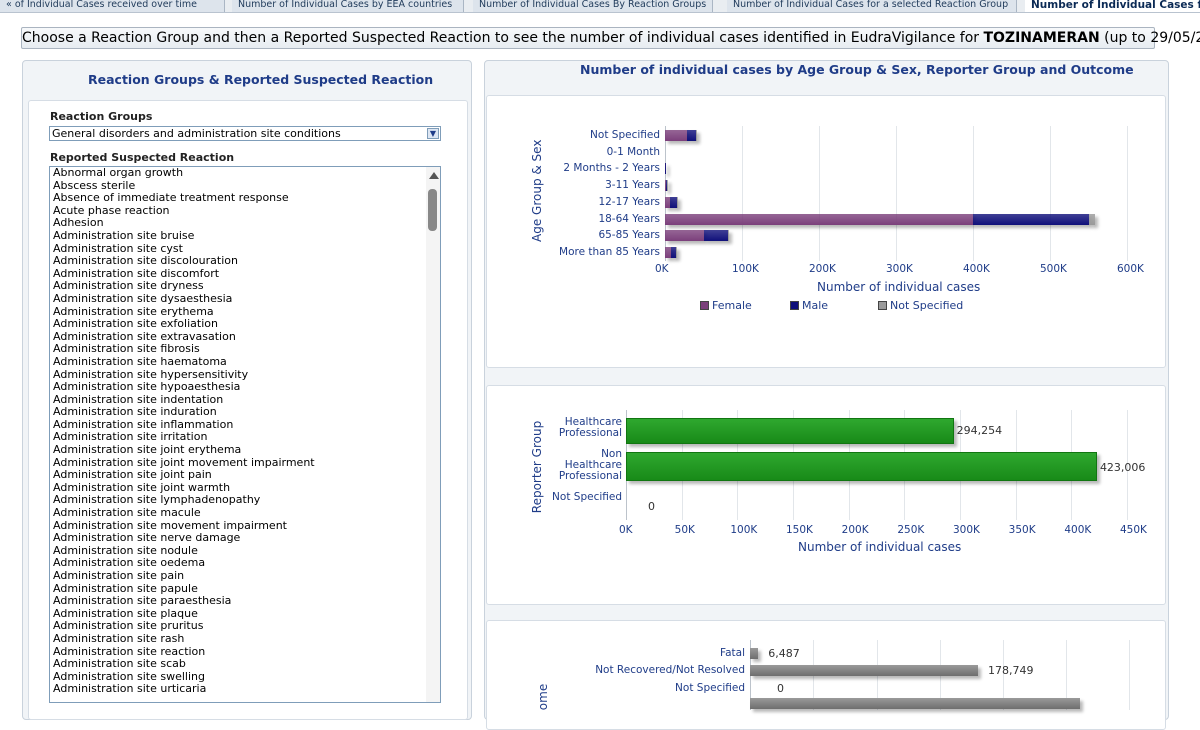 The height and width of the screenshot is (730, 1200). I want to click on chevron-left-icon: «, so click(9, 5).